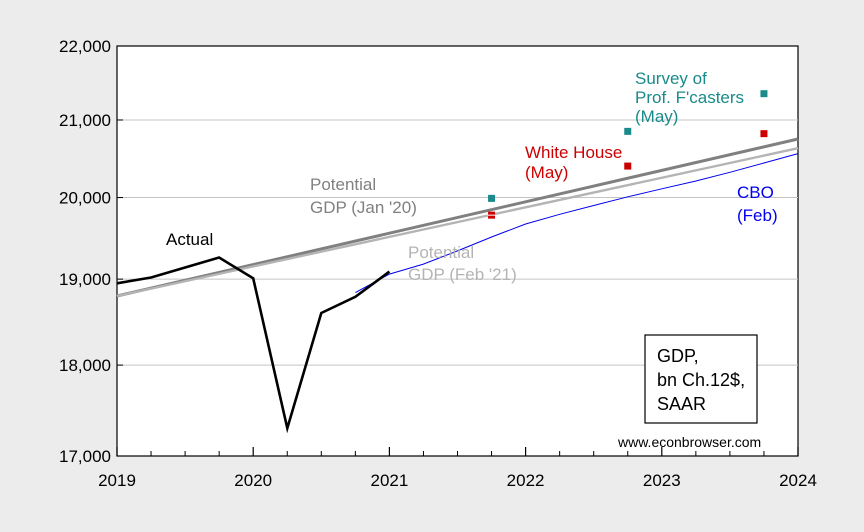 The image size is (864, 532). I want to click on y-tick-label: 21,000, so click(85, 120).